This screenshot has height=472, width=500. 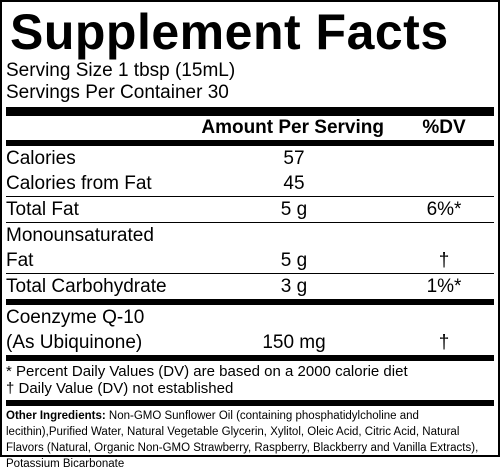 What do you see at coordinates (294, 158) in the screenshot?
I see `amount: 57` at bounding box center [294, 158].